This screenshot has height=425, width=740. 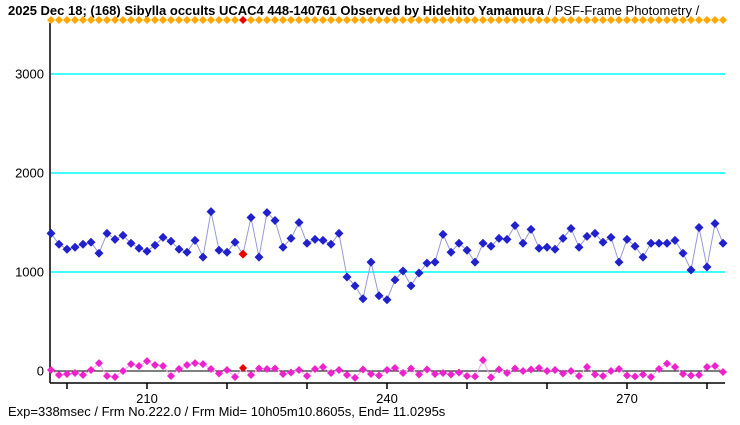 I want to click on y-tick-label-3000: 3000, so click(x=29, y=74).